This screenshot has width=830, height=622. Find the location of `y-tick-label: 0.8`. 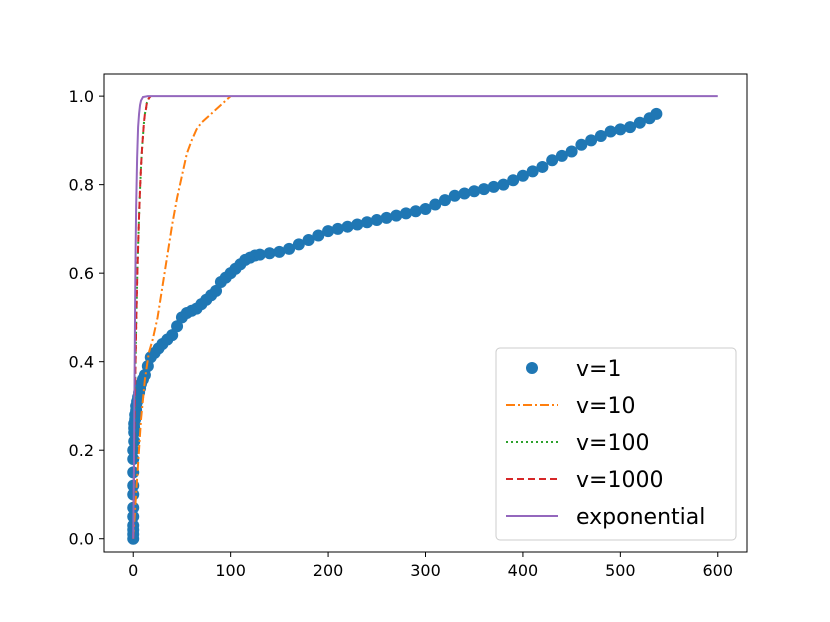

y-tick-label: 0.8 is located at coordinates (81, 185).